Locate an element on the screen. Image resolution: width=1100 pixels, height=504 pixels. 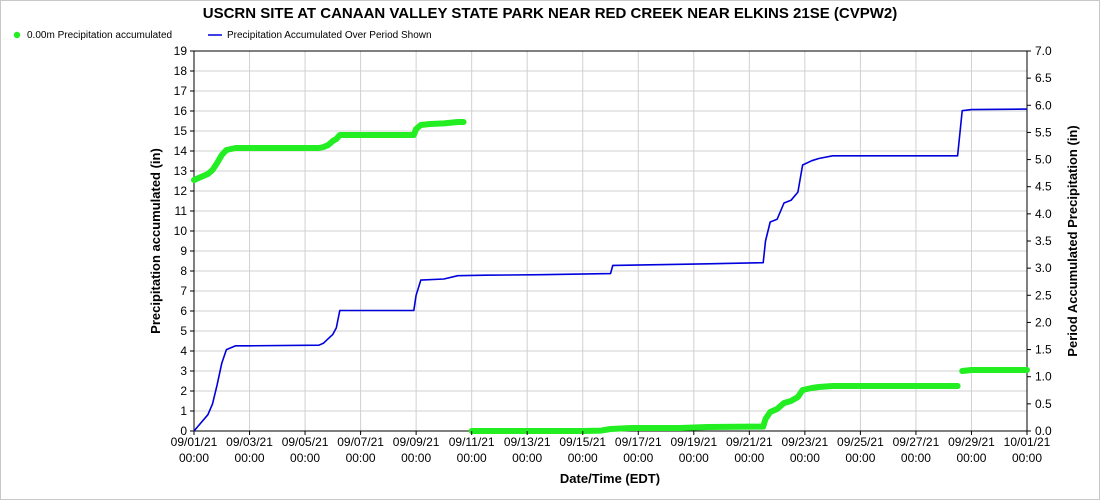
x-tick-date-label: 09/09/21 is located at coordinates (416, 442).